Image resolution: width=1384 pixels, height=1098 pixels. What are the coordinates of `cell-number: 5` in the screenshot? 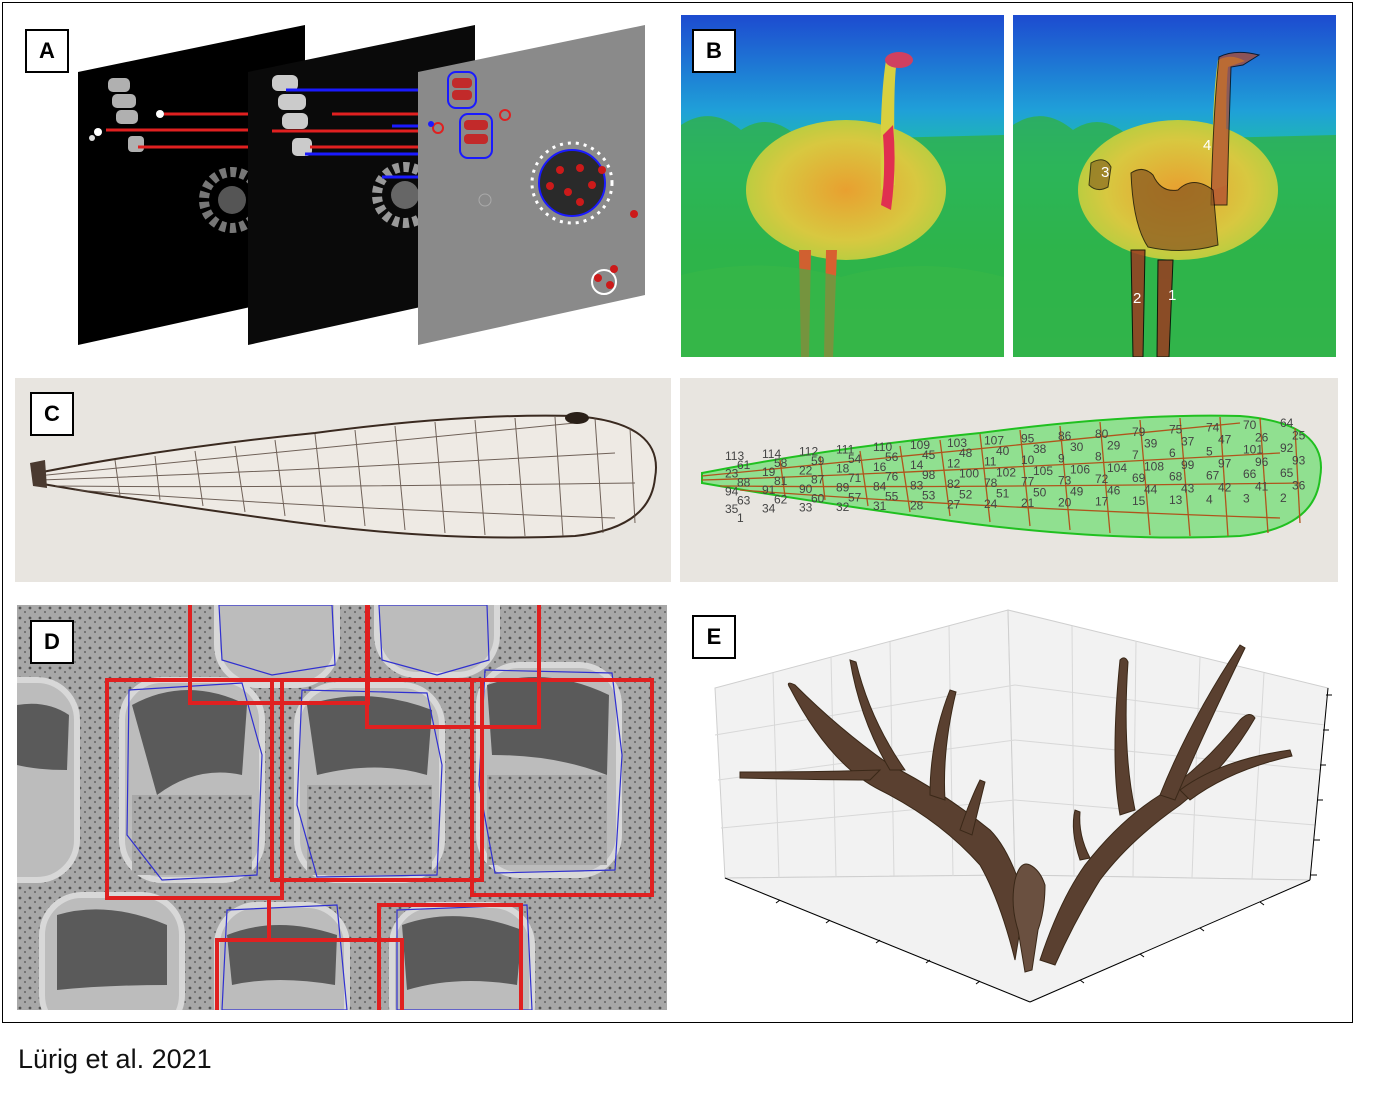 It's located at (1209, 451).